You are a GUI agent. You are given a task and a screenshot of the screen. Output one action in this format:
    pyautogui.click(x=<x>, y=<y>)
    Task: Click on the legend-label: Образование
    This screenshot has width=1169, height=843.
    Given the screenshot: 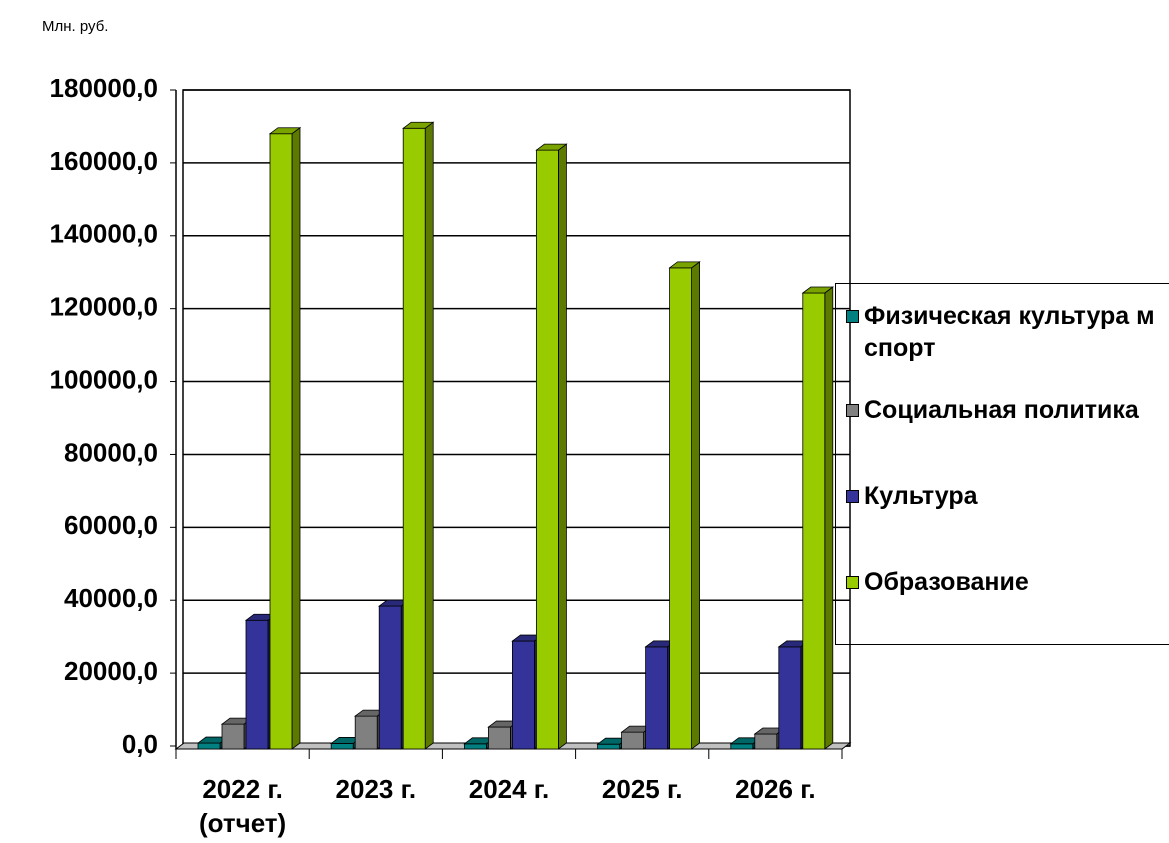 What is the action you would take?
    pyautogui.click(x=946, y=582)
    